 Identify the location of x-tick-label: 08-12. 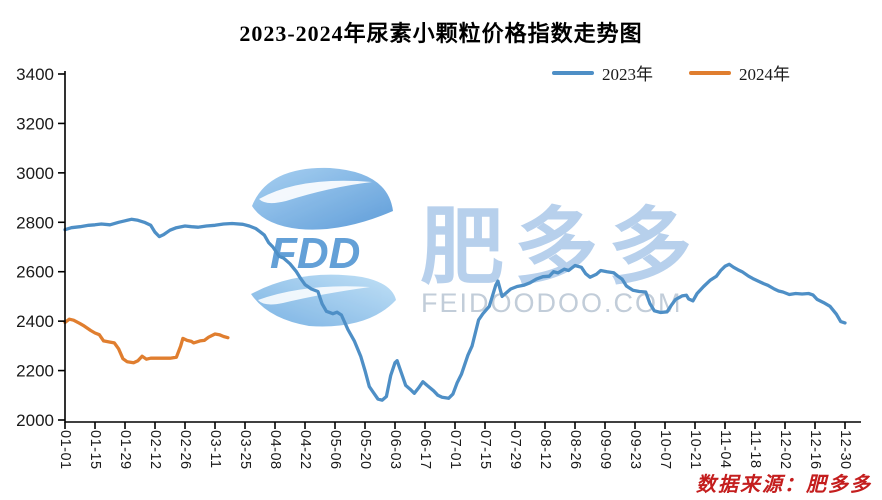
(545, 450).